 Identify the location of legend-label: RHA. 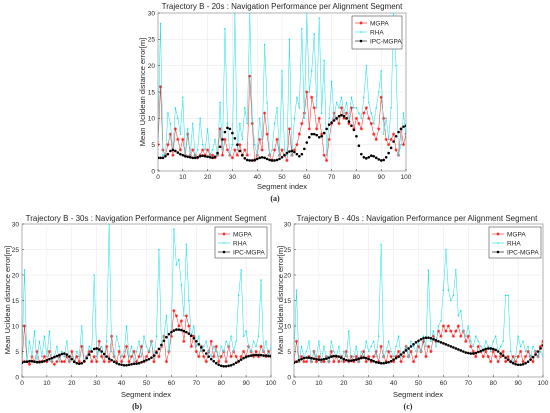
(514, 243).